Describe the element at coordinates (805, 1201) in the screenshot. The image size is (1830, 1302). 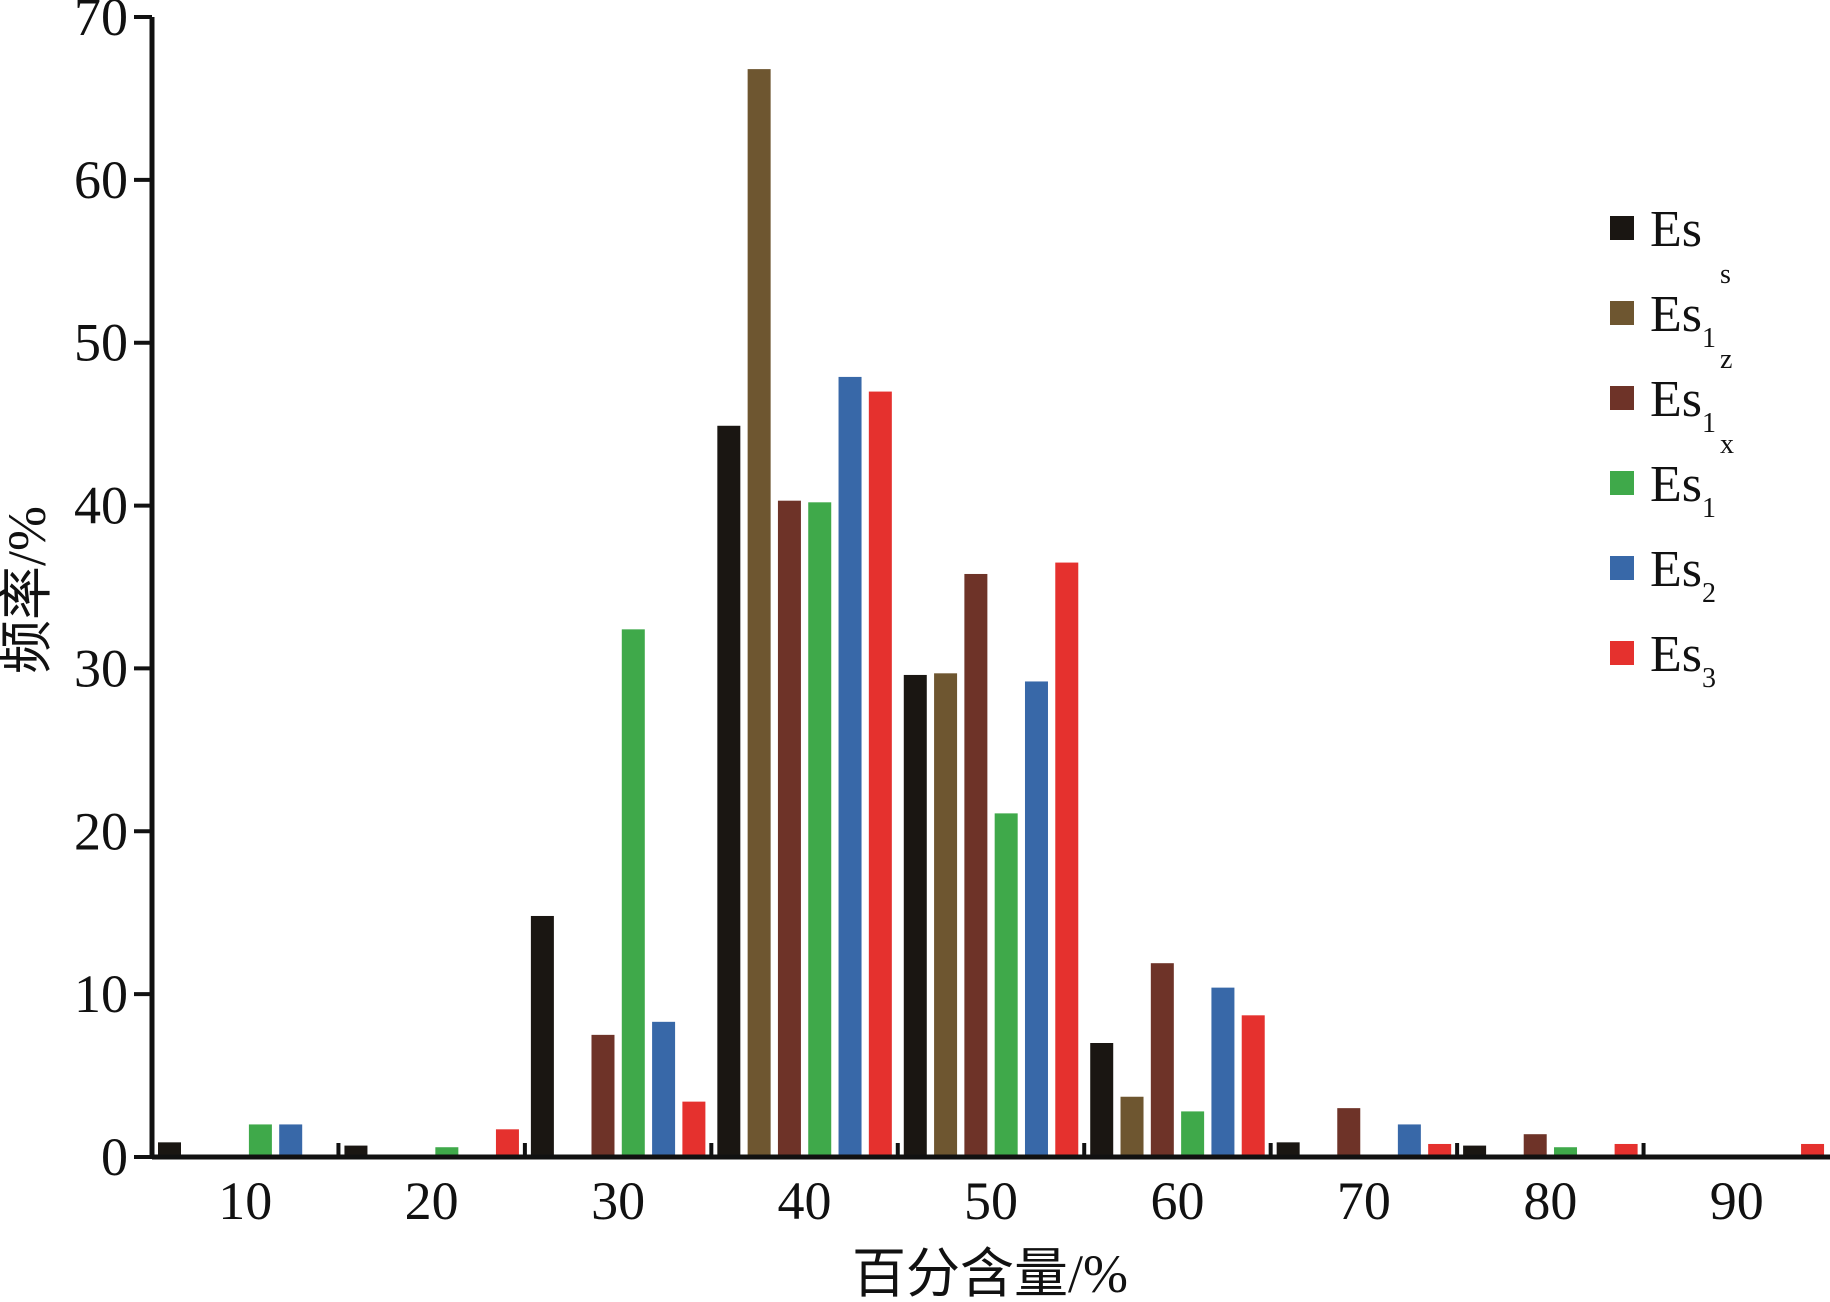
I see `x-tick-label: 40` at that location.